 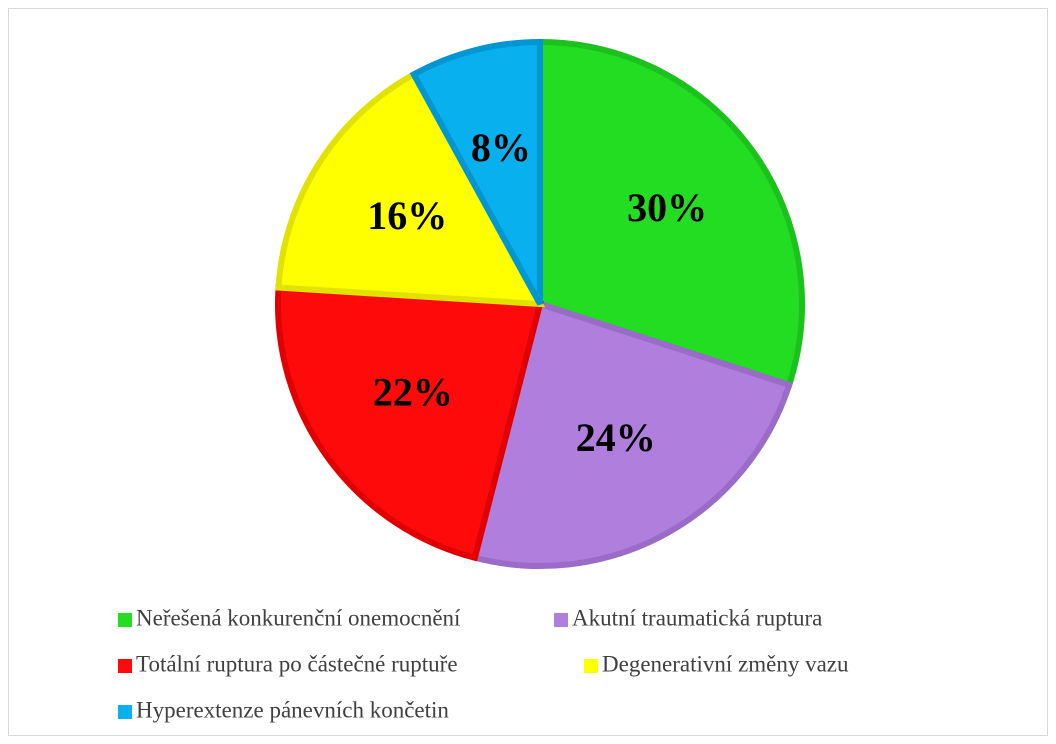 I want to click on legend-label: Neřešená konkurenční onemocnění, so click(x=298, y=617).